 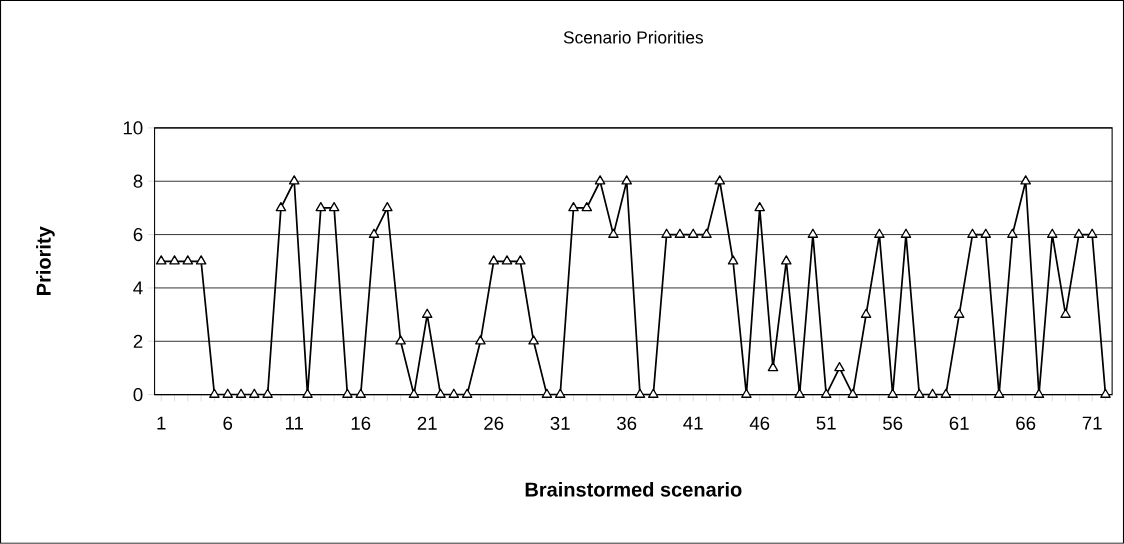 I want to click on x-tick-label: 66, so click(x=1026, y=423).